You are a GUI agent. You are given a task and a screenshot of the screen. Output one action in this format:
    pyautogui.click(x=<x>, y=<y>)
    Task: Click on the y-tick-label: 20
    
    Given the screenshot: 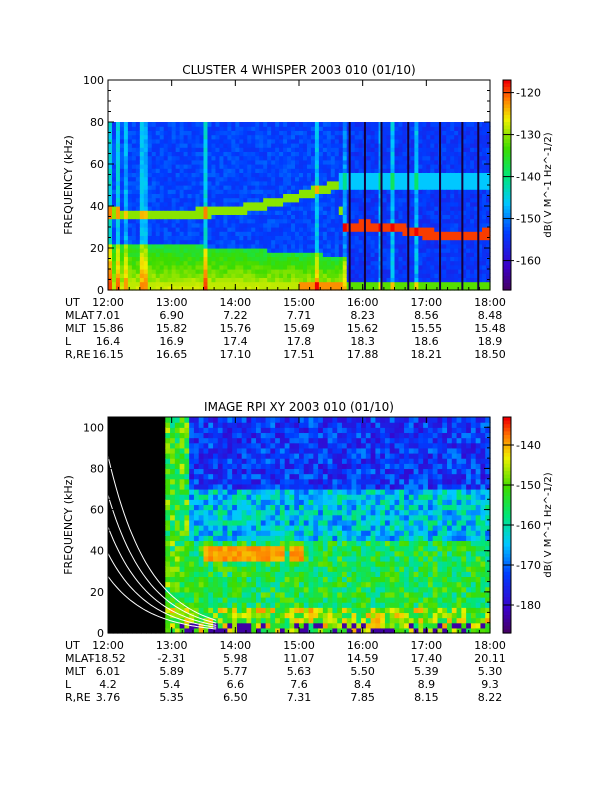 What is the action you would take?
    pyautogui.click(x=97, y=248)
    